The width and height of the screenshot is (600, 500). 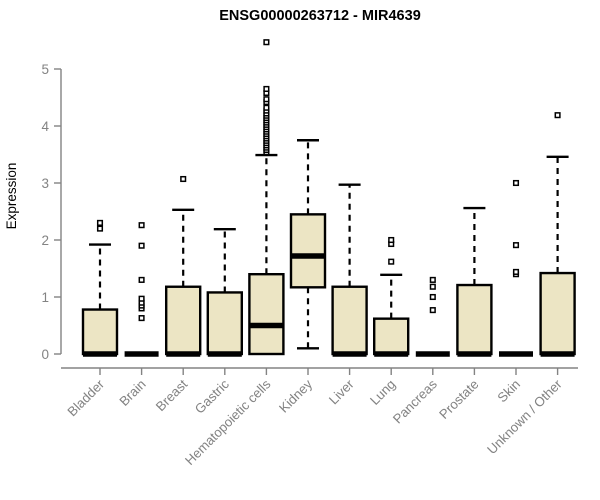 What do you see at coordinates (45, 354) in the screenshot?
I see `y-tick-label: 0` at bounding box center [45, 354].